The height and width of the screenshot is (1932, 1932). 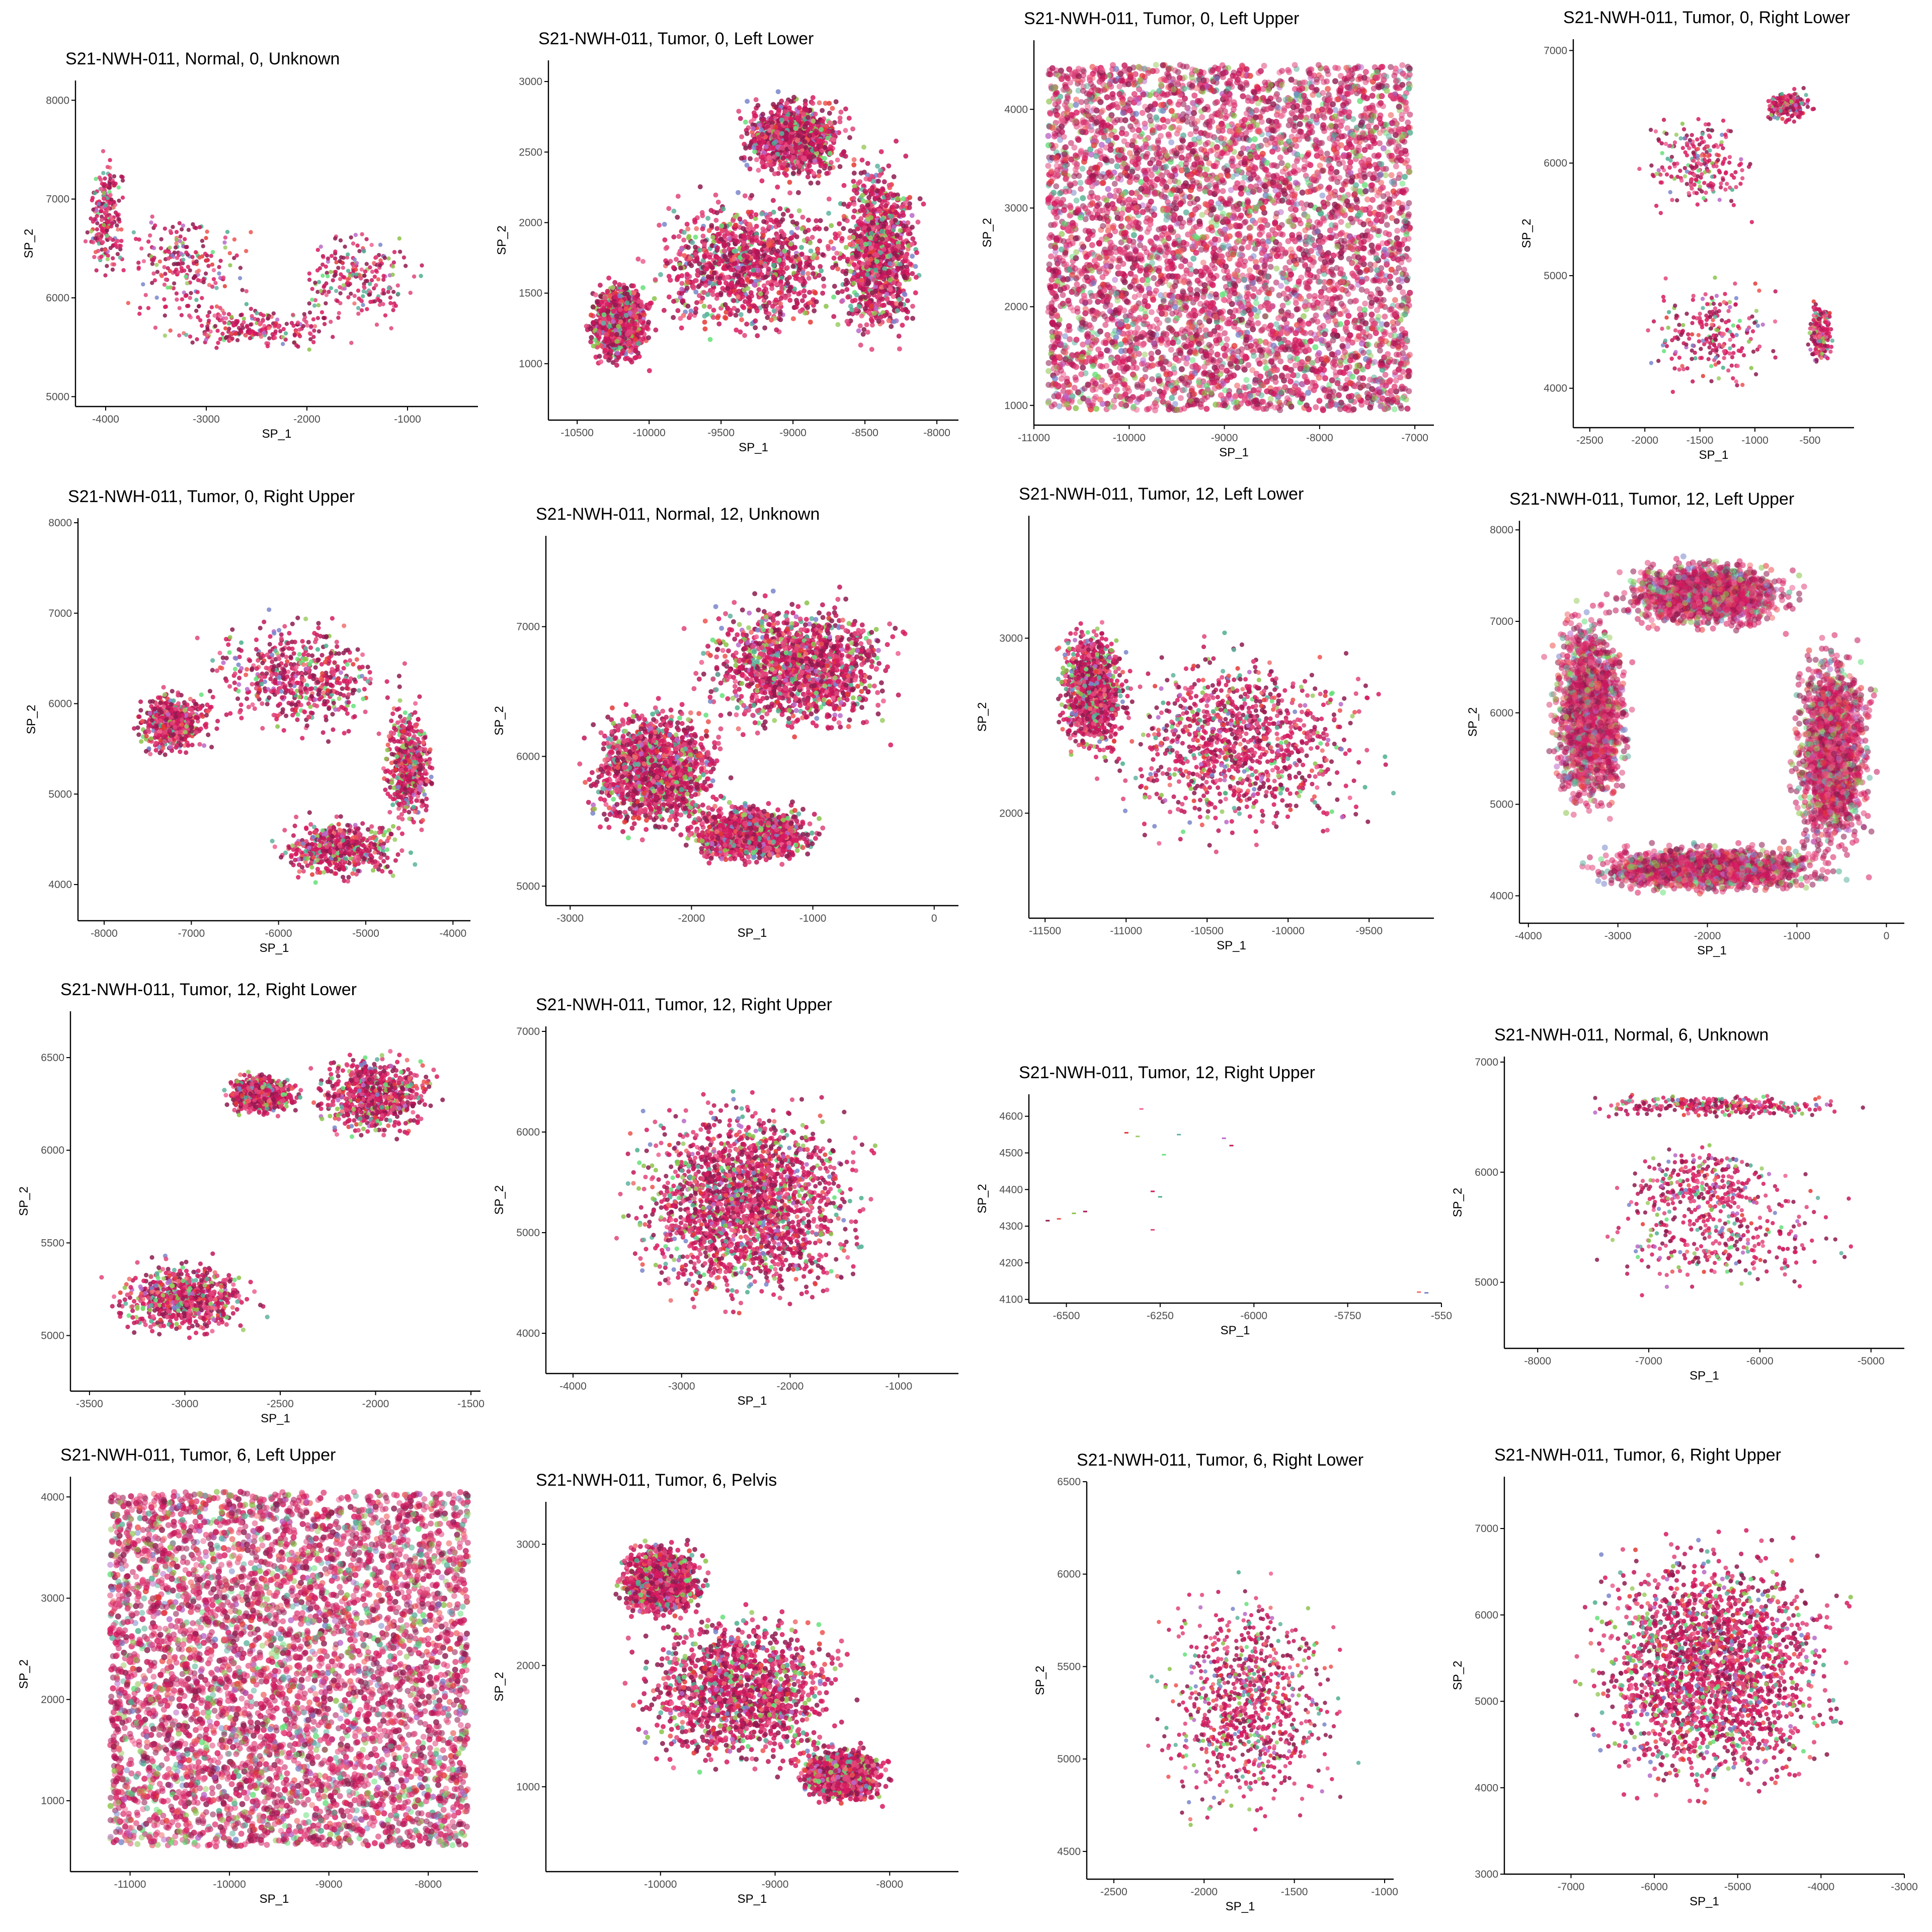 I want to click on scatter-points, so click(x=755, y=231).